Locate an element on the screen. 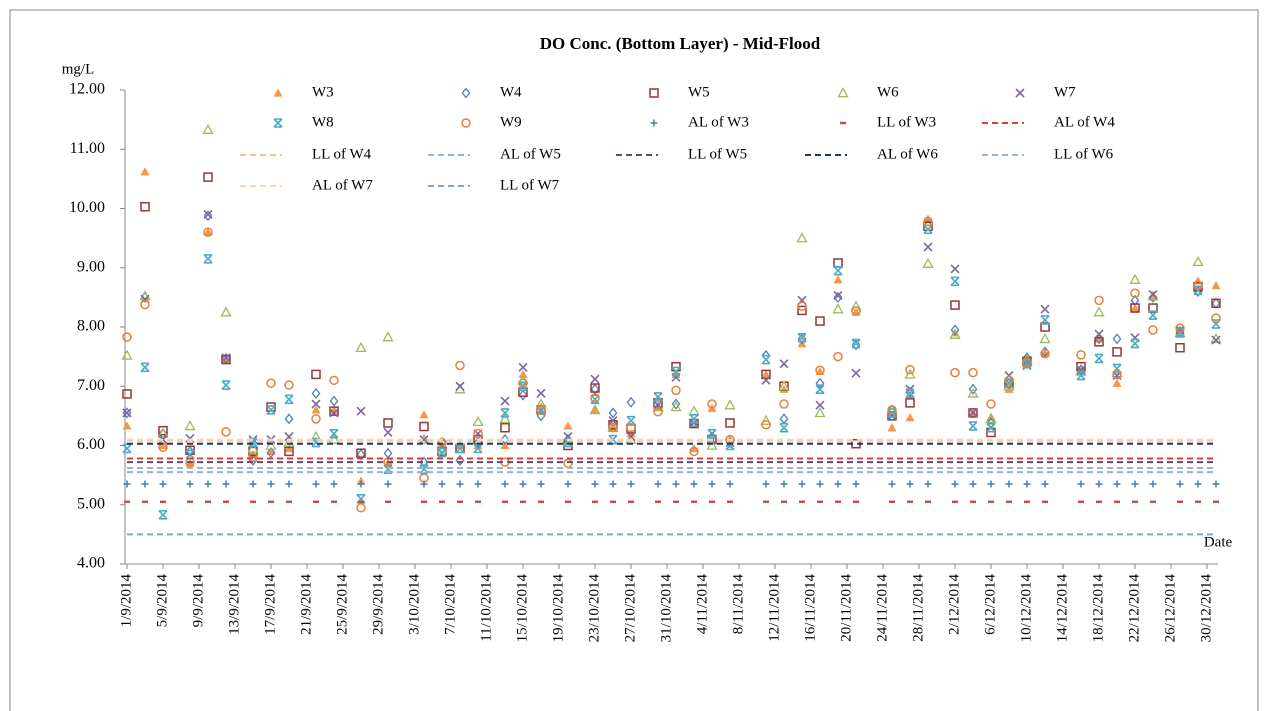 The width and height of the screenshot is (1268, 711). legend-label: LL of W6 is located at coordinates (1084, 154).